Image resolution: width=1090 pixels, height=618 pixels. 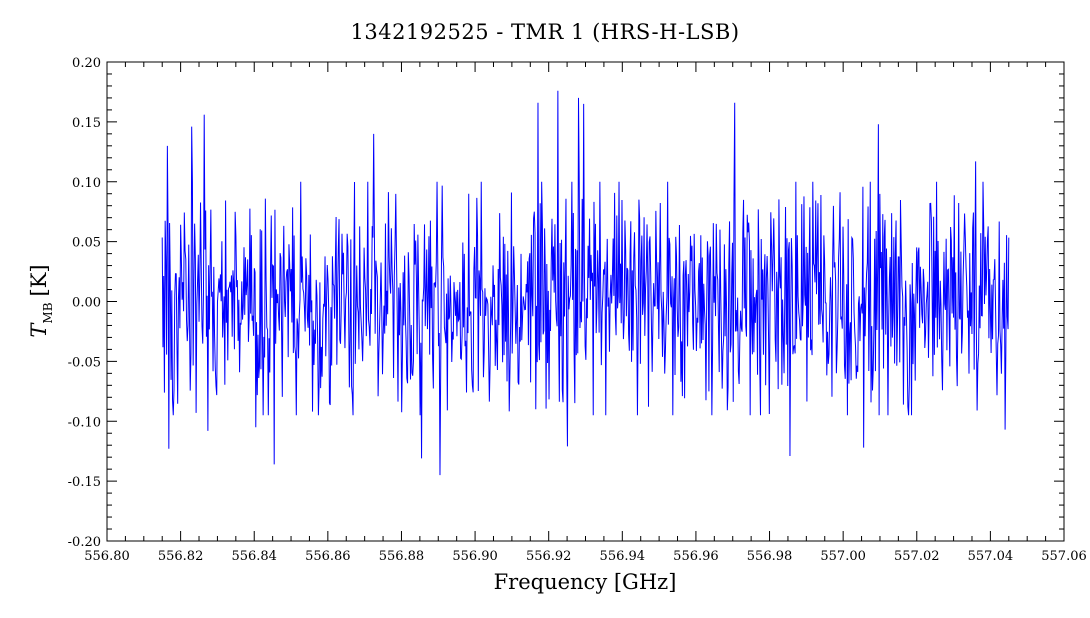 What do you see at coordinates (41, 300) in the screenshot?
I see `y-axis-title: TMB [K]` at bounding box center [41, 300].